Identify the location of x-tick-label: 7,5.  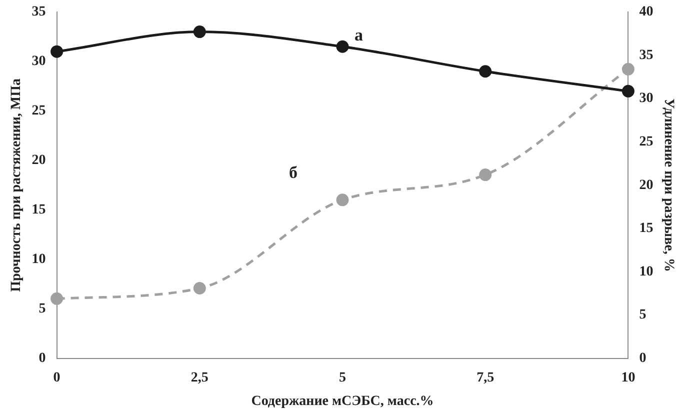
(485, 378).